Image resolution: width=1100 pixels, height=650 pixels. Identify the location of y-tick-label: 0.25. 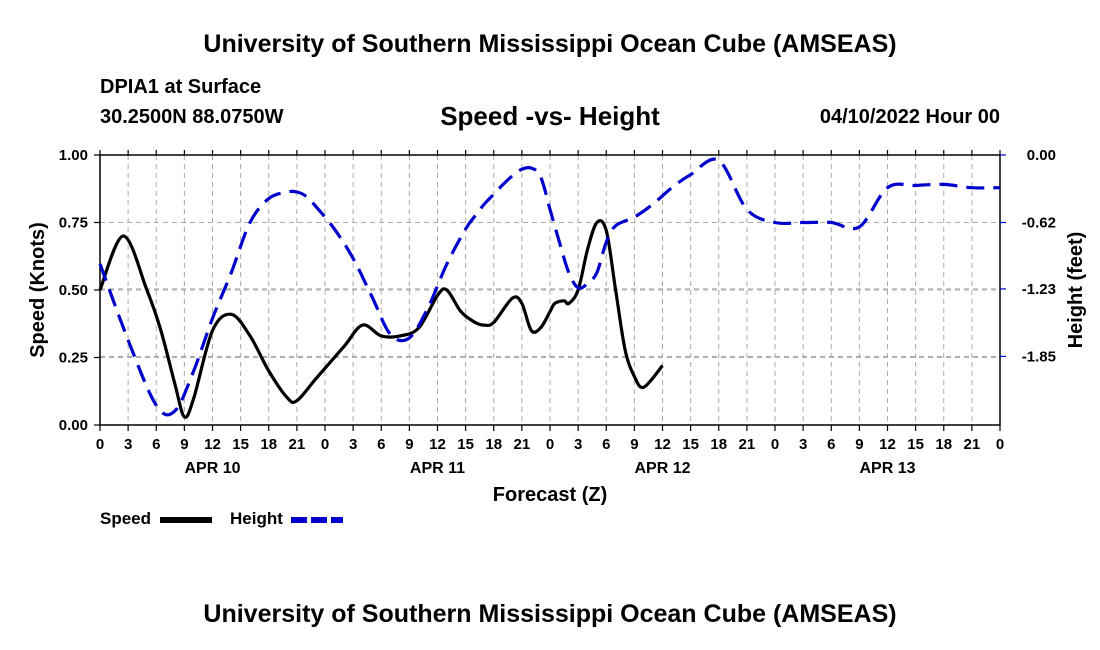
(73, 358).